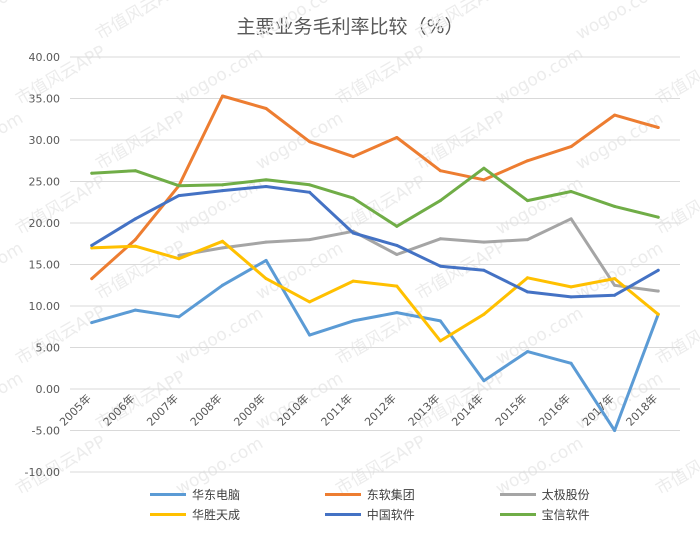 This screenshot has height=533, width=700. I want to click on legend-item-dongruan: 东软集团, so click(412, 494).